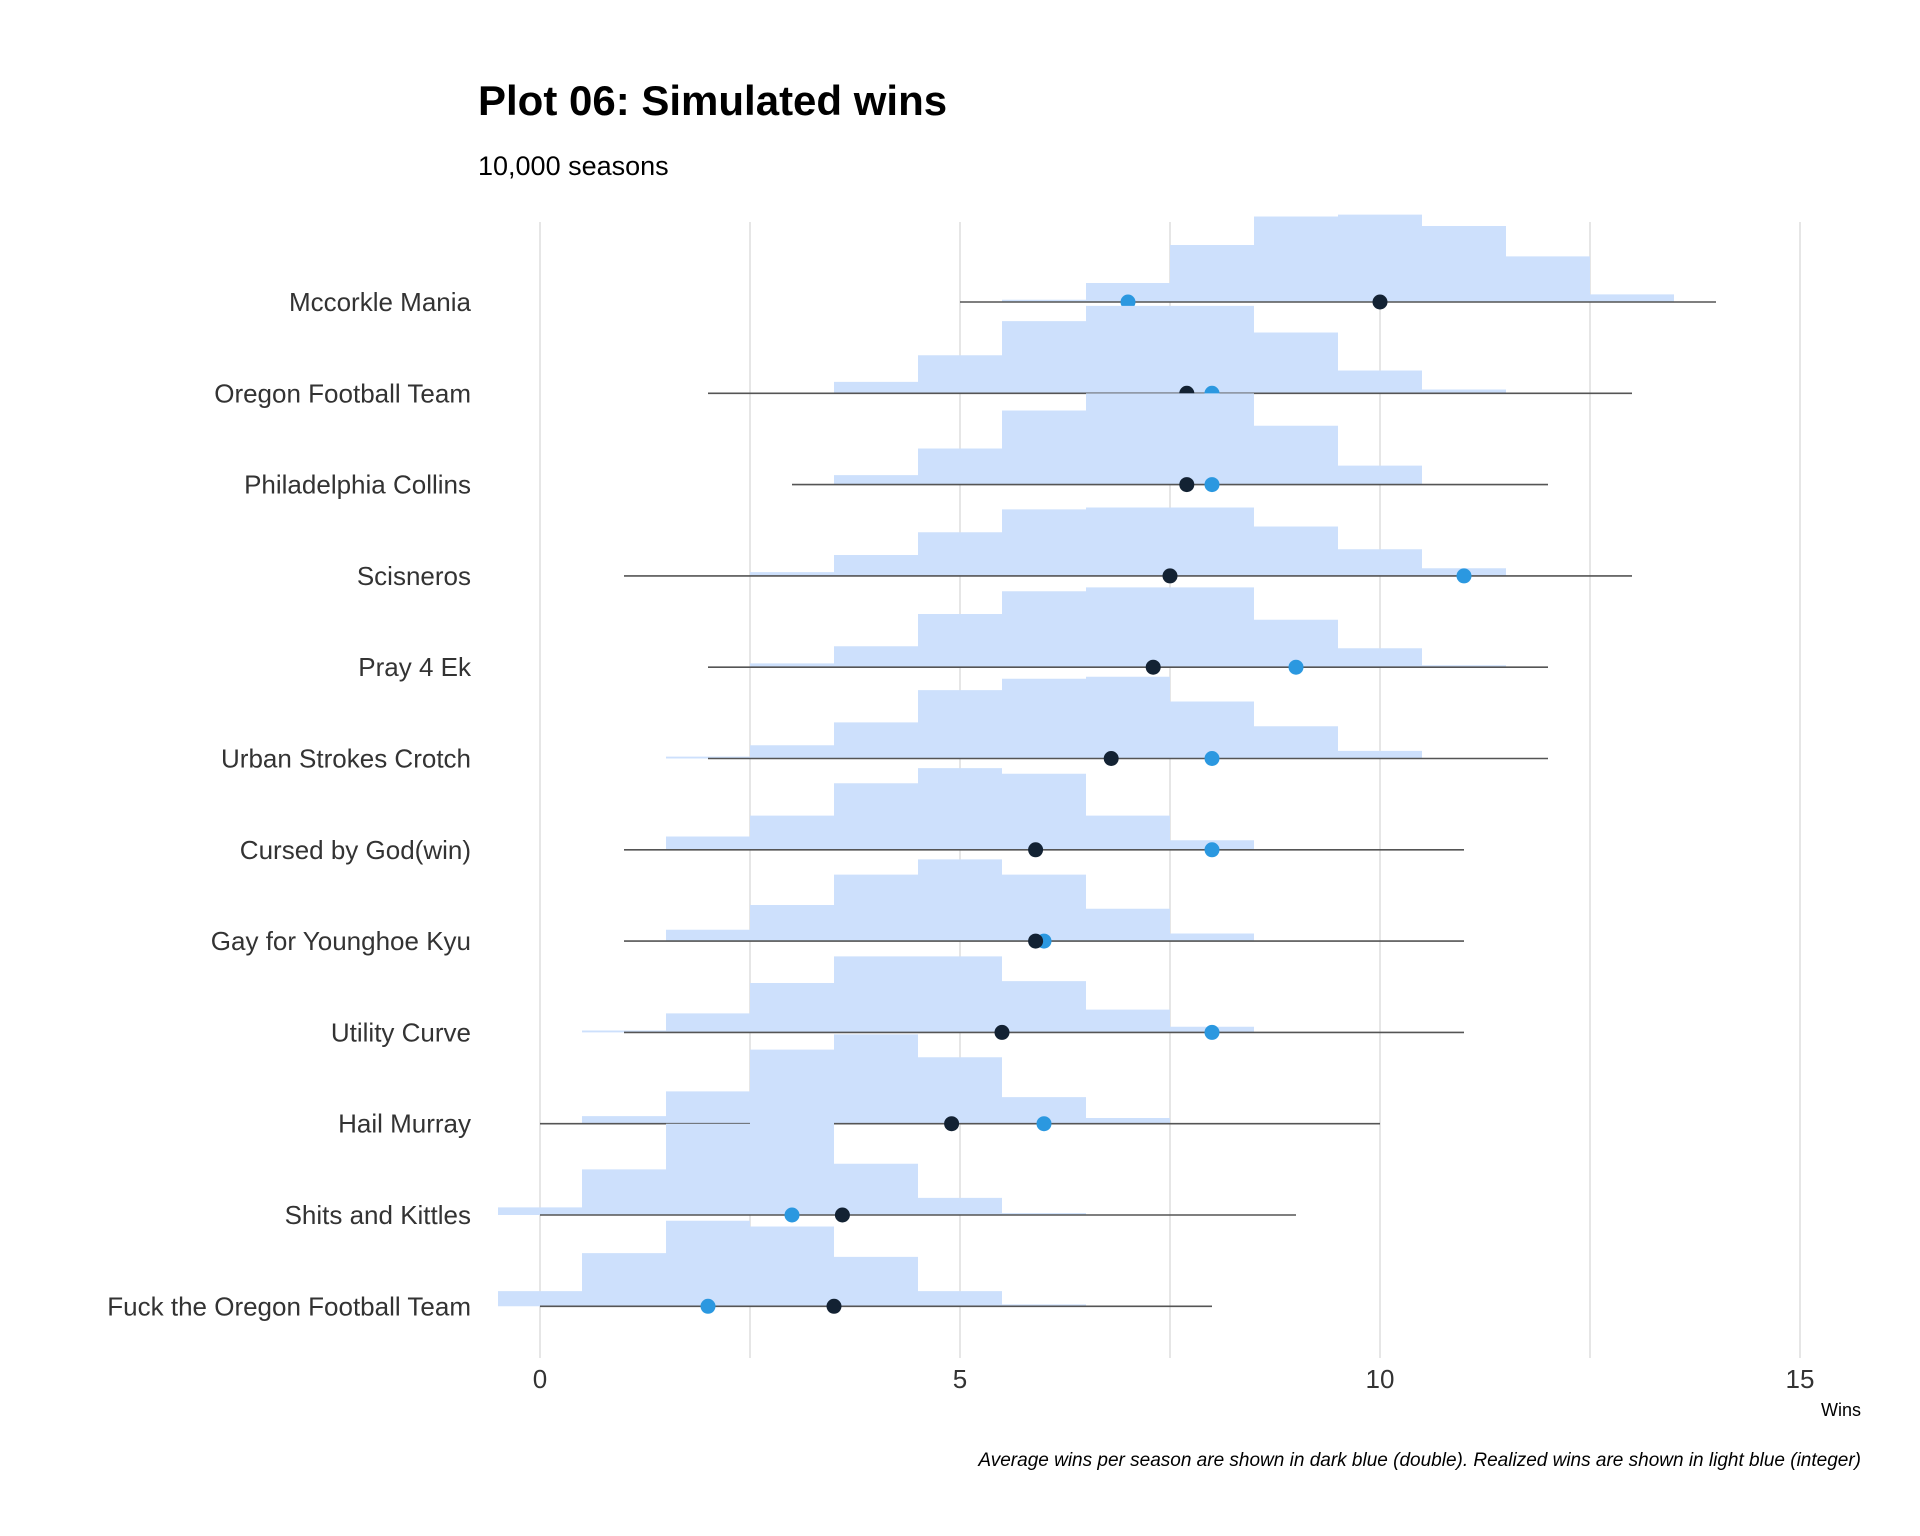 The width and height of the screenshot is (1920, 1536). I want to click on team-label: Cursed by God(win), so click(355, 850).